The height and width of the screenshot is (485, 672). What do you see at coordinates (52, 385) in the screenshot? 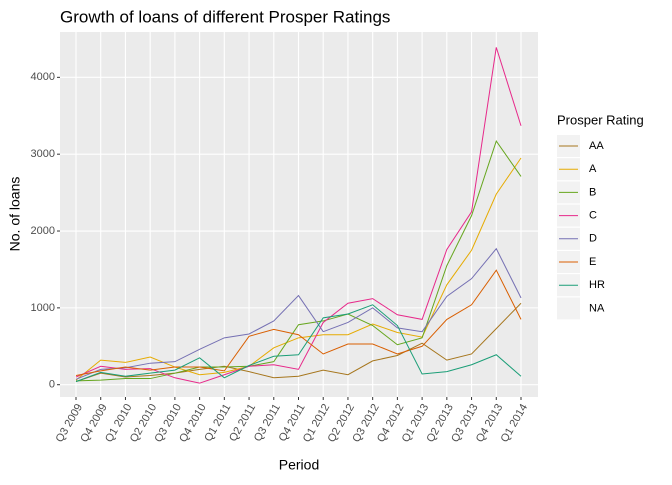
I see `y-tick-label: 0` at bounding box center [52, 385].